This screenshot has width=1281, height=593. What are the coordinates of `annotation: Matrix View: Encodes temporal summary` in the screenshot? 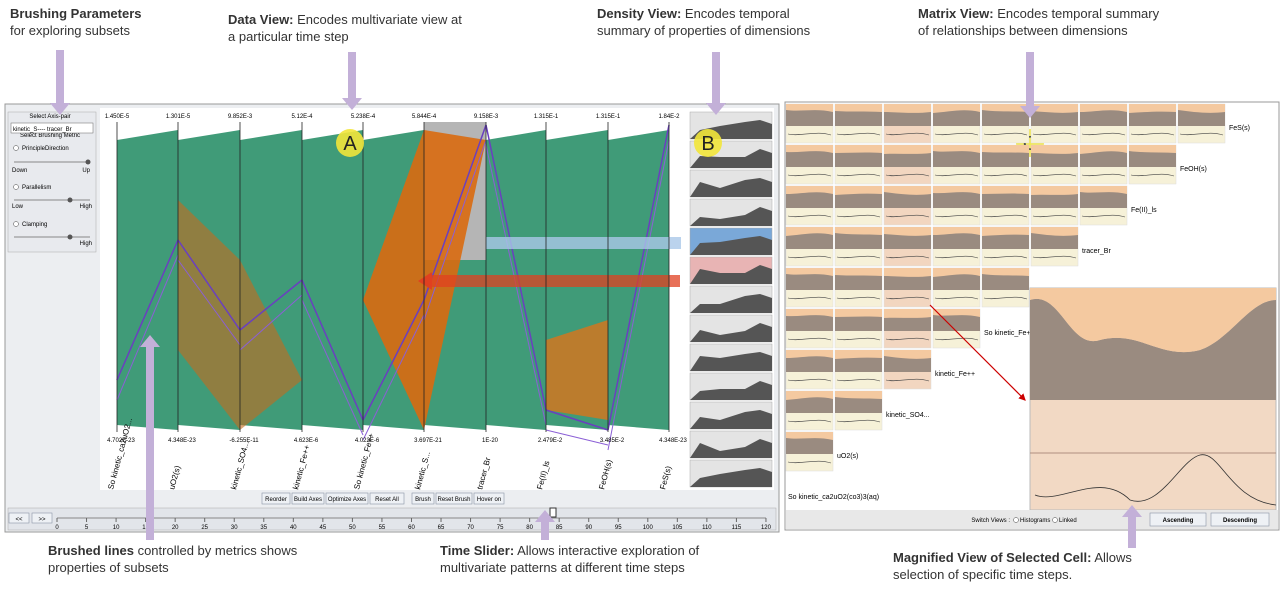 It's located at (1039, 13).